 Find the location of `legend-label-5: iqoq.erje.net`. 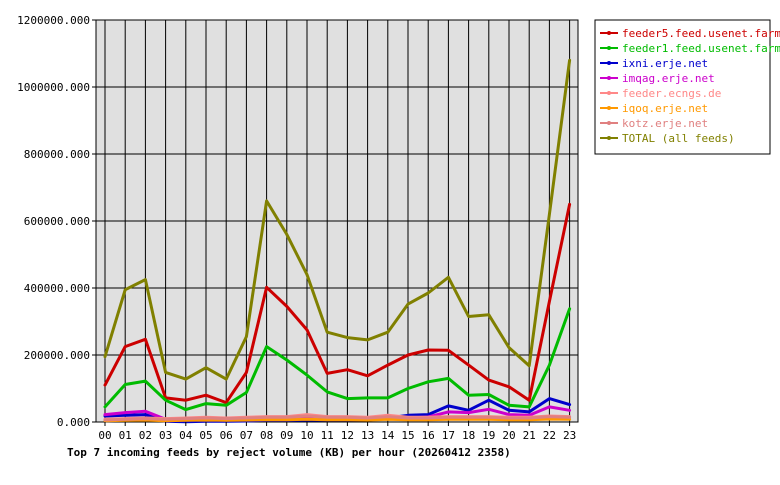

legend-label-5: iqoq.erje.net is located at coordinates (665, 108).